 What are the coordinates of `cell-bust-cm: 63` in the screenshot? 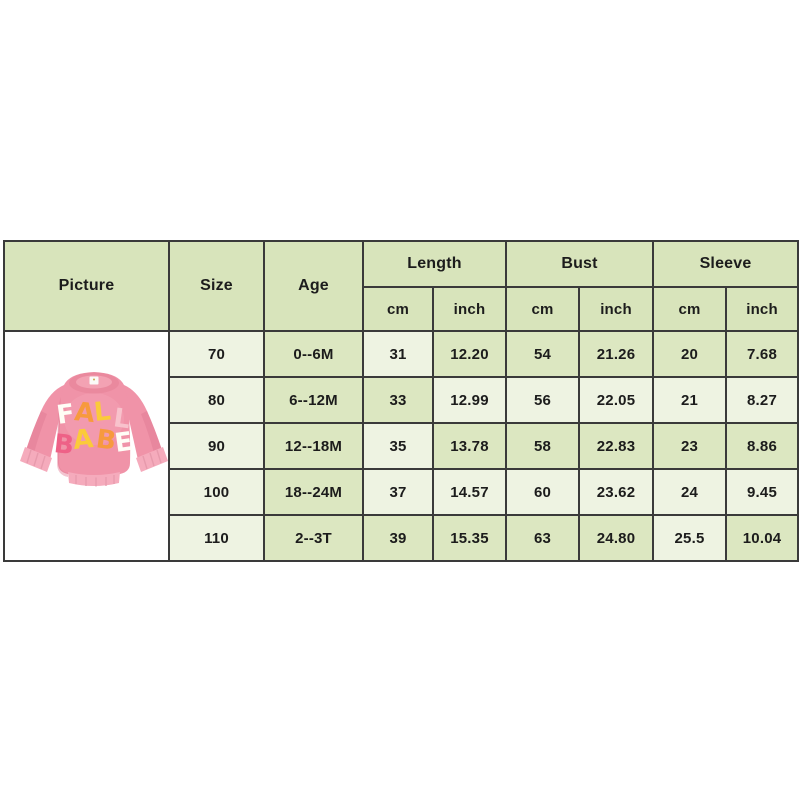 It's located at (542, 538).